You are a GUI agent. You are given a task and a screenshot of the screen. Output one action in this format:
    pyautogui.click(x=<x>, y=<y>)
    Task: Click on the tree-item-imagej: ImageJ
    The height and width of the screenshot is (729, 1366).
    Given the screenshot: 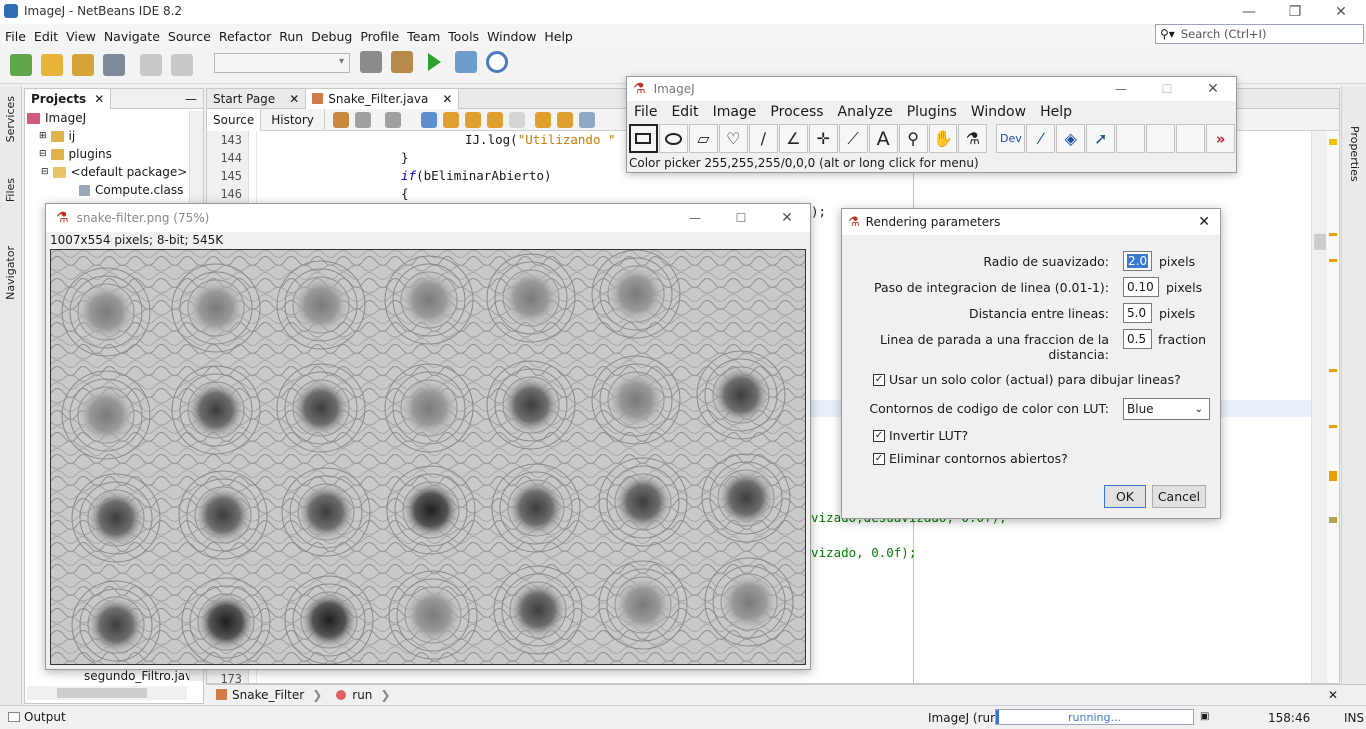 What is the action you would take?
    pyautogui.click(x=56, y=118)
    